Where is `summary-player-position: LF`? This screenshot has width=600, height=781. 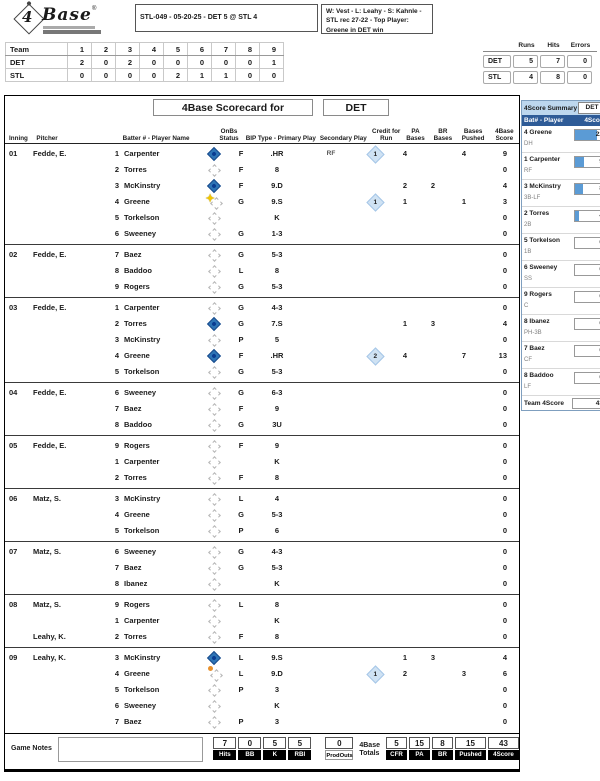 summary-player-position: LF is located at coordinates (528, 387).